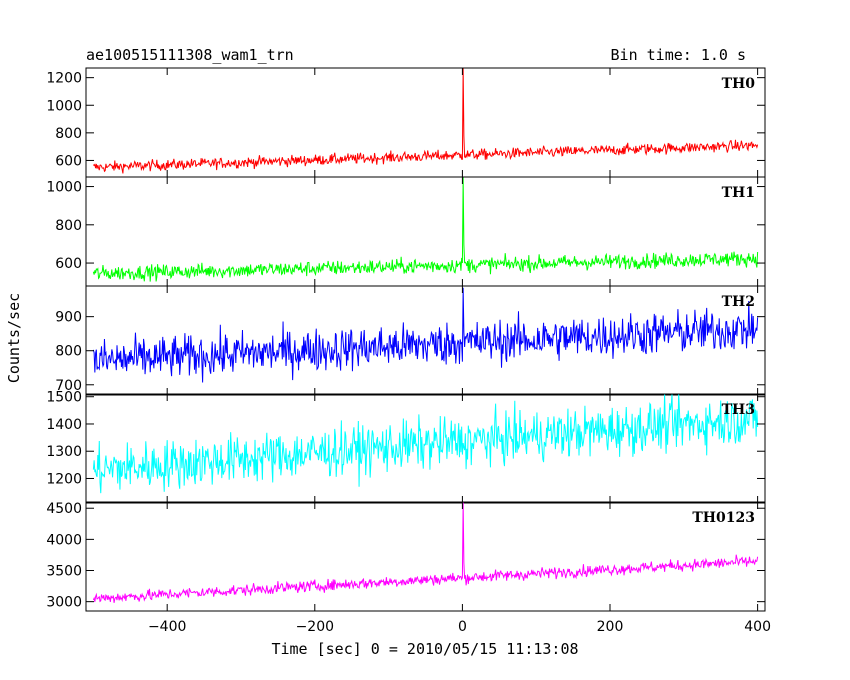  What do you see at coordinates (64, 425) in the screenshot?
I see `y-tick-label: 1400` at bounding box center [64, 425].